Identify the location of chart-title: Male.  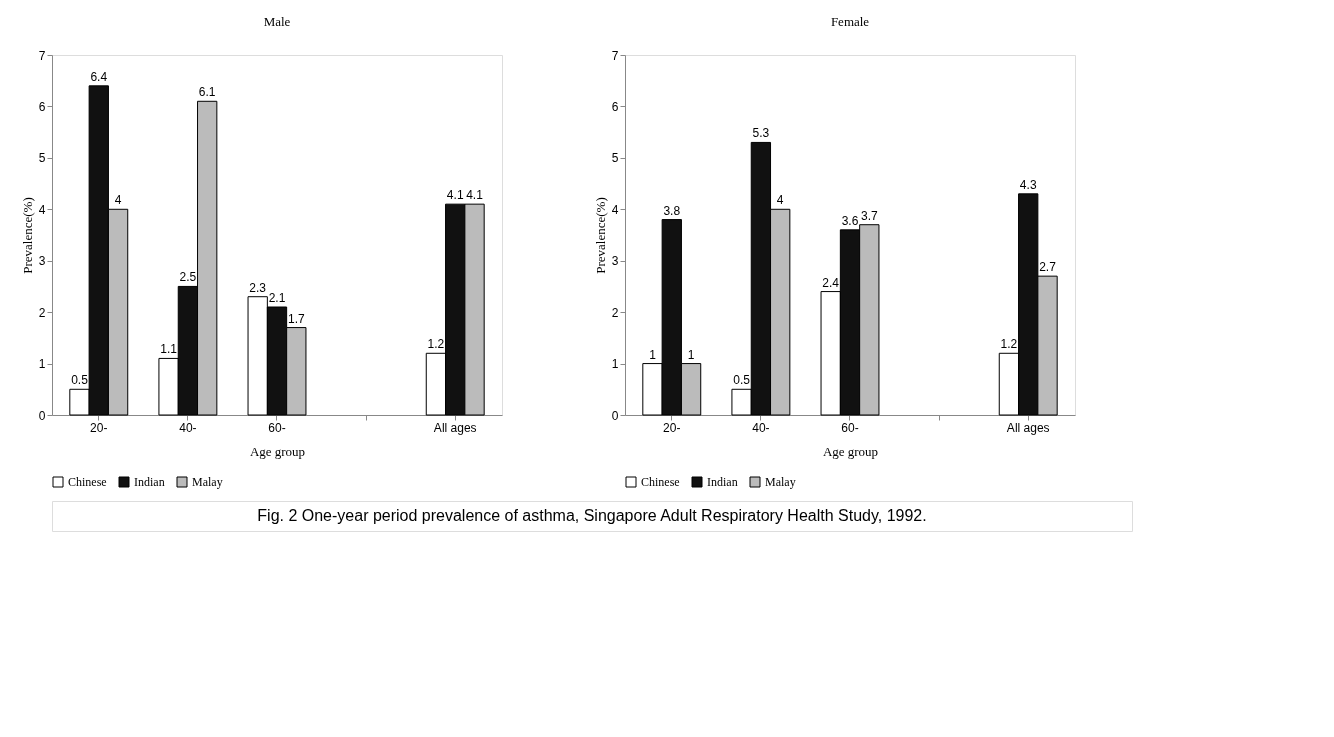
(277, 21).